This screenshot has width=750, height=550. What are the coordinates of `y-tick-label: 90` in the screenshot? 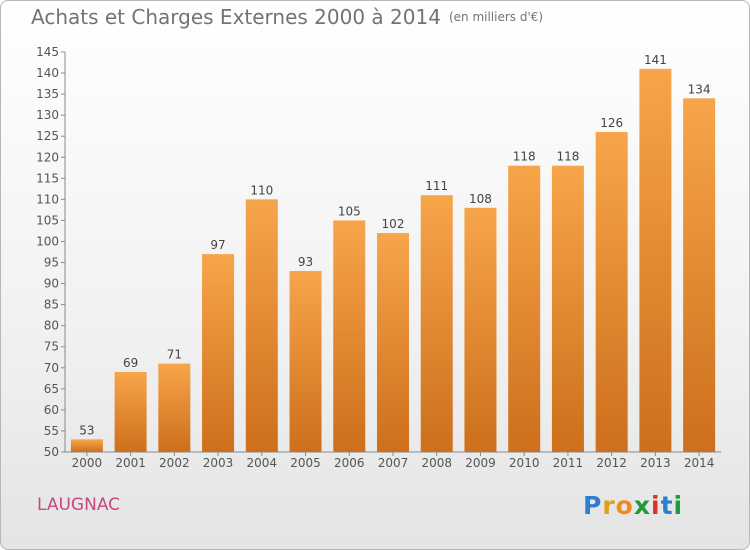 It's located at (51, 284).